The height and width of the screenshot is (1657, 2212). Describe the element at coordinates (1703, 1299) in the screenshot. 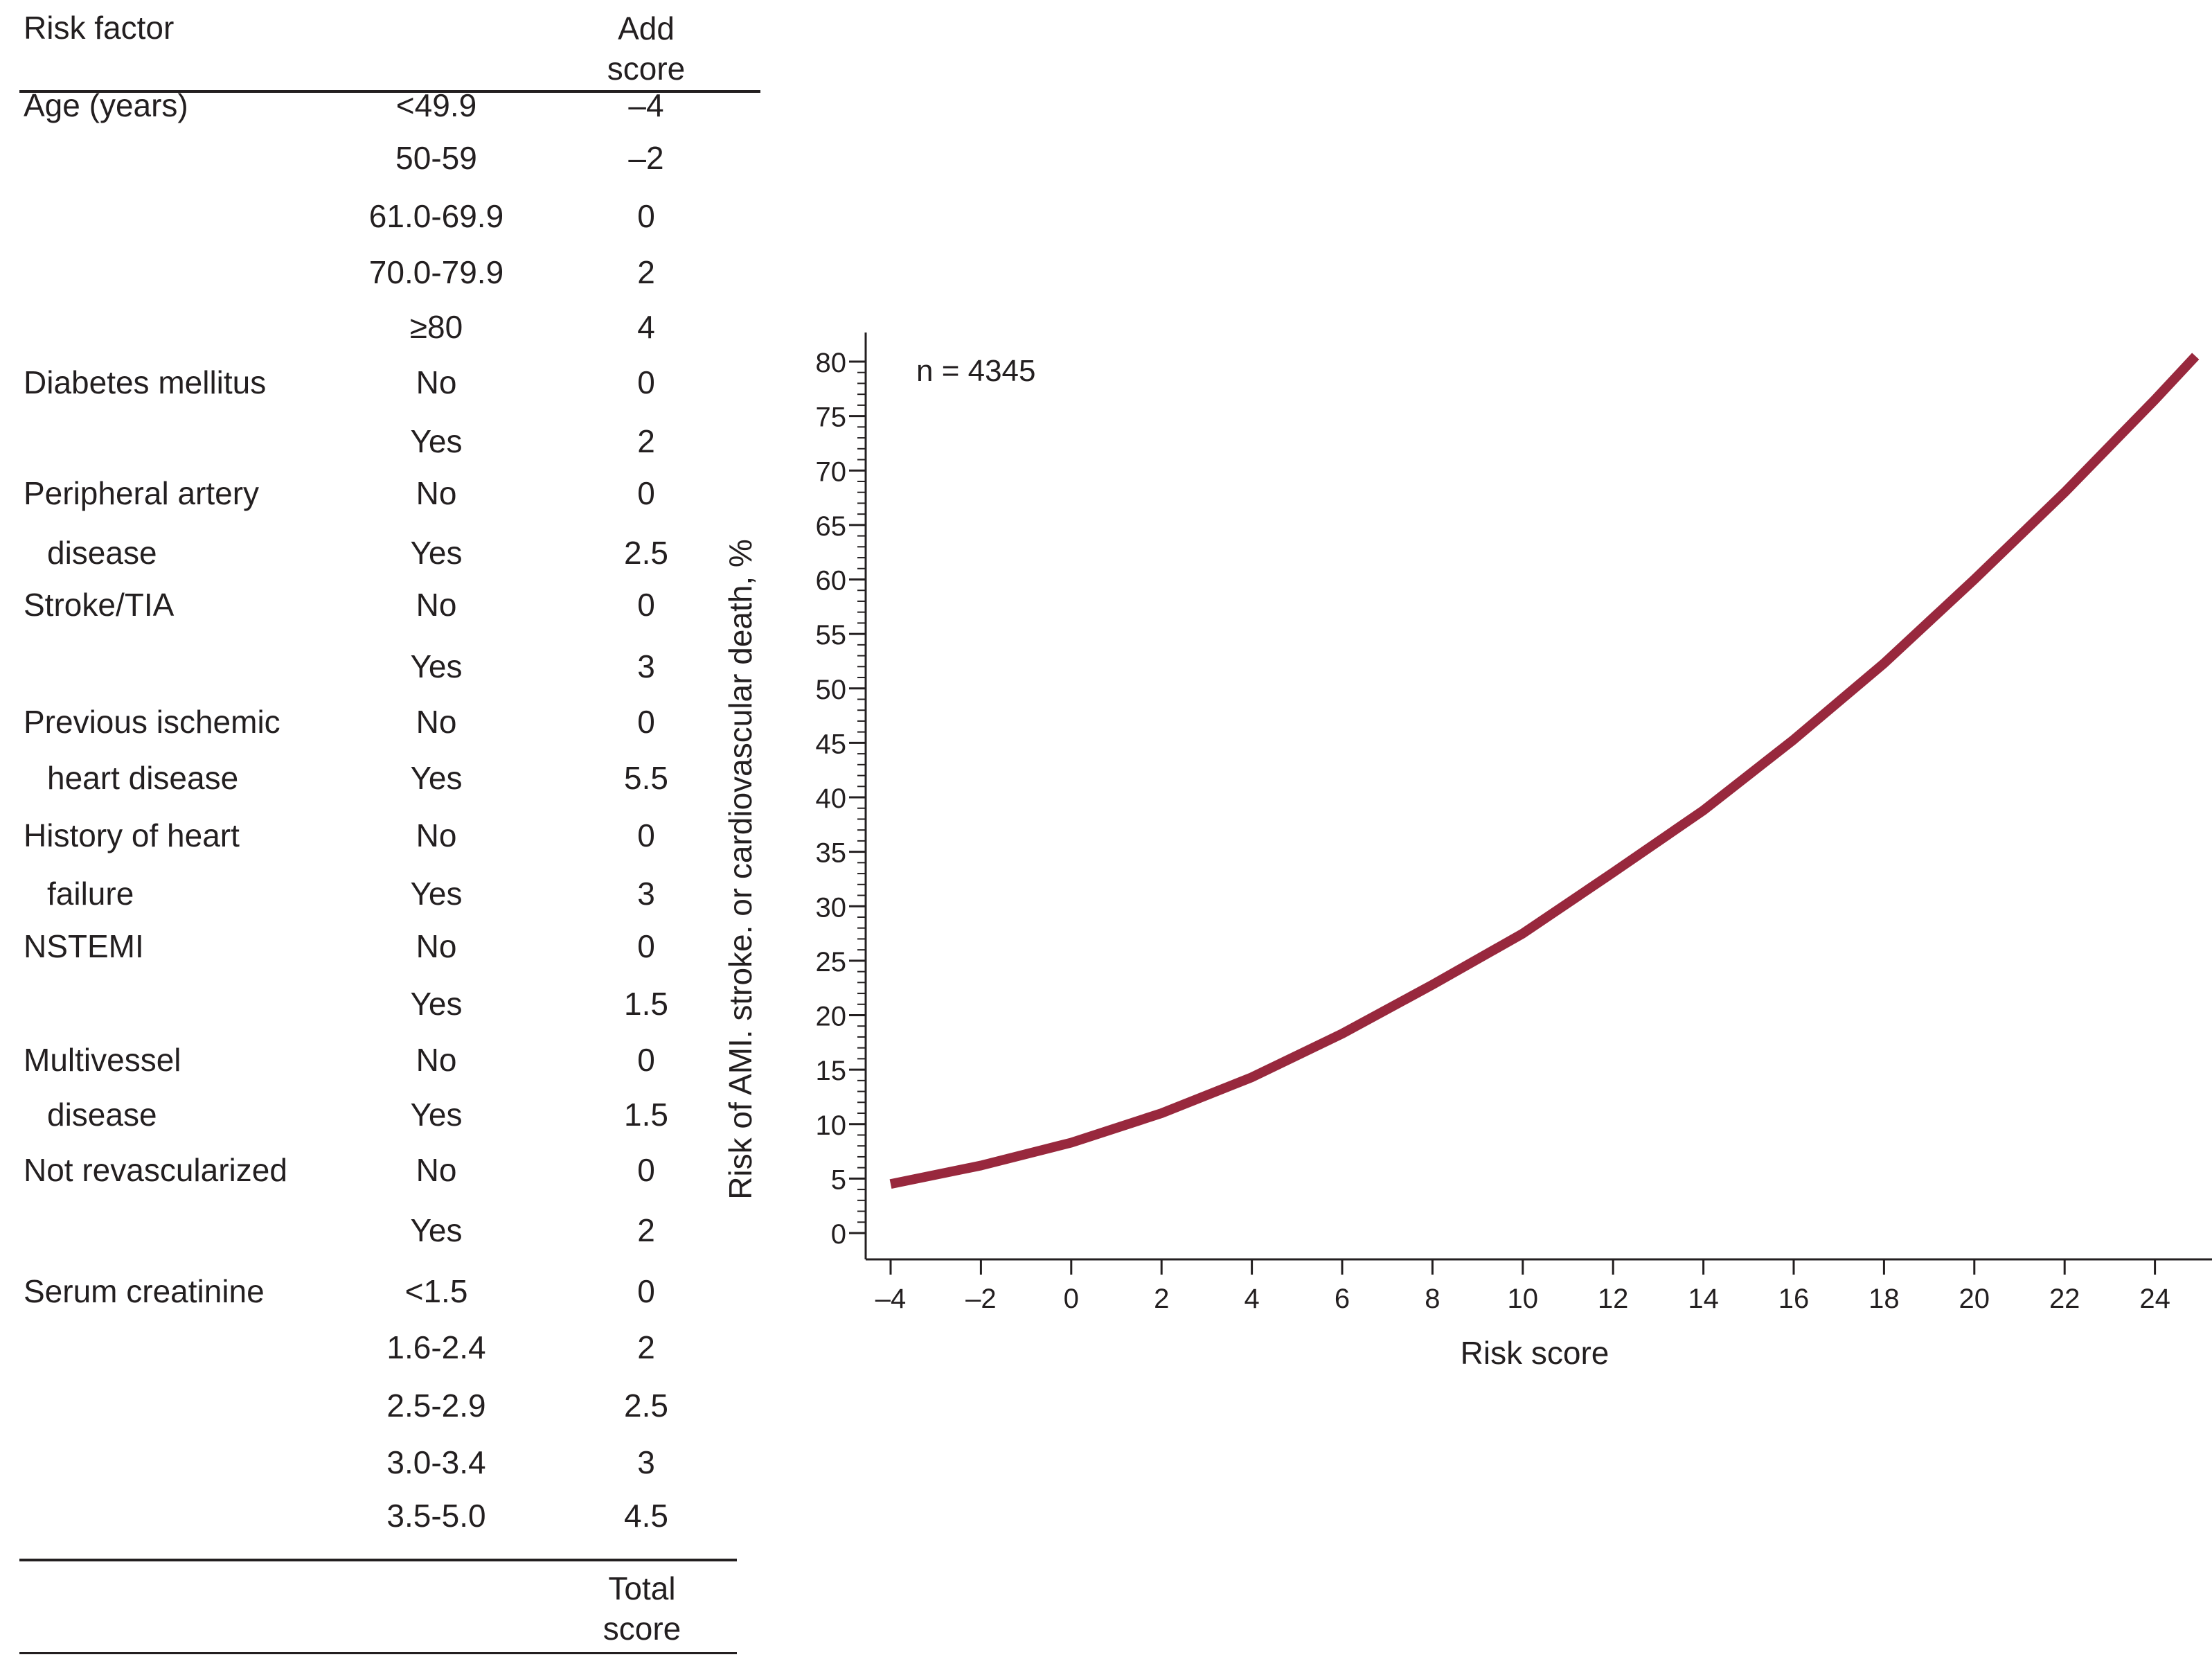

I see `x-tick-label: 14` at that location.